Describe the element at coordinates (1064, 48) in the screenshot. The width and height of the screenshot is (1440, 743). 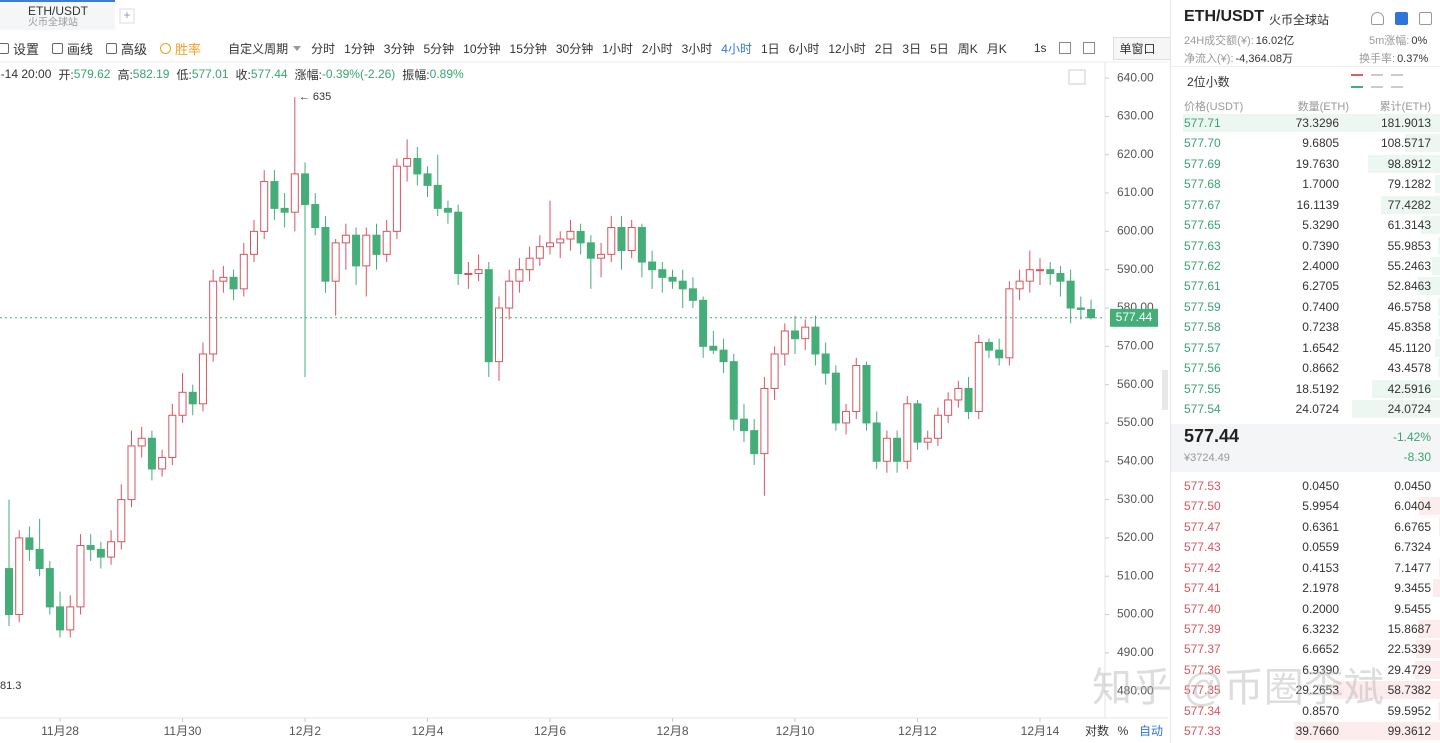
I see `icon-fs` at that location.